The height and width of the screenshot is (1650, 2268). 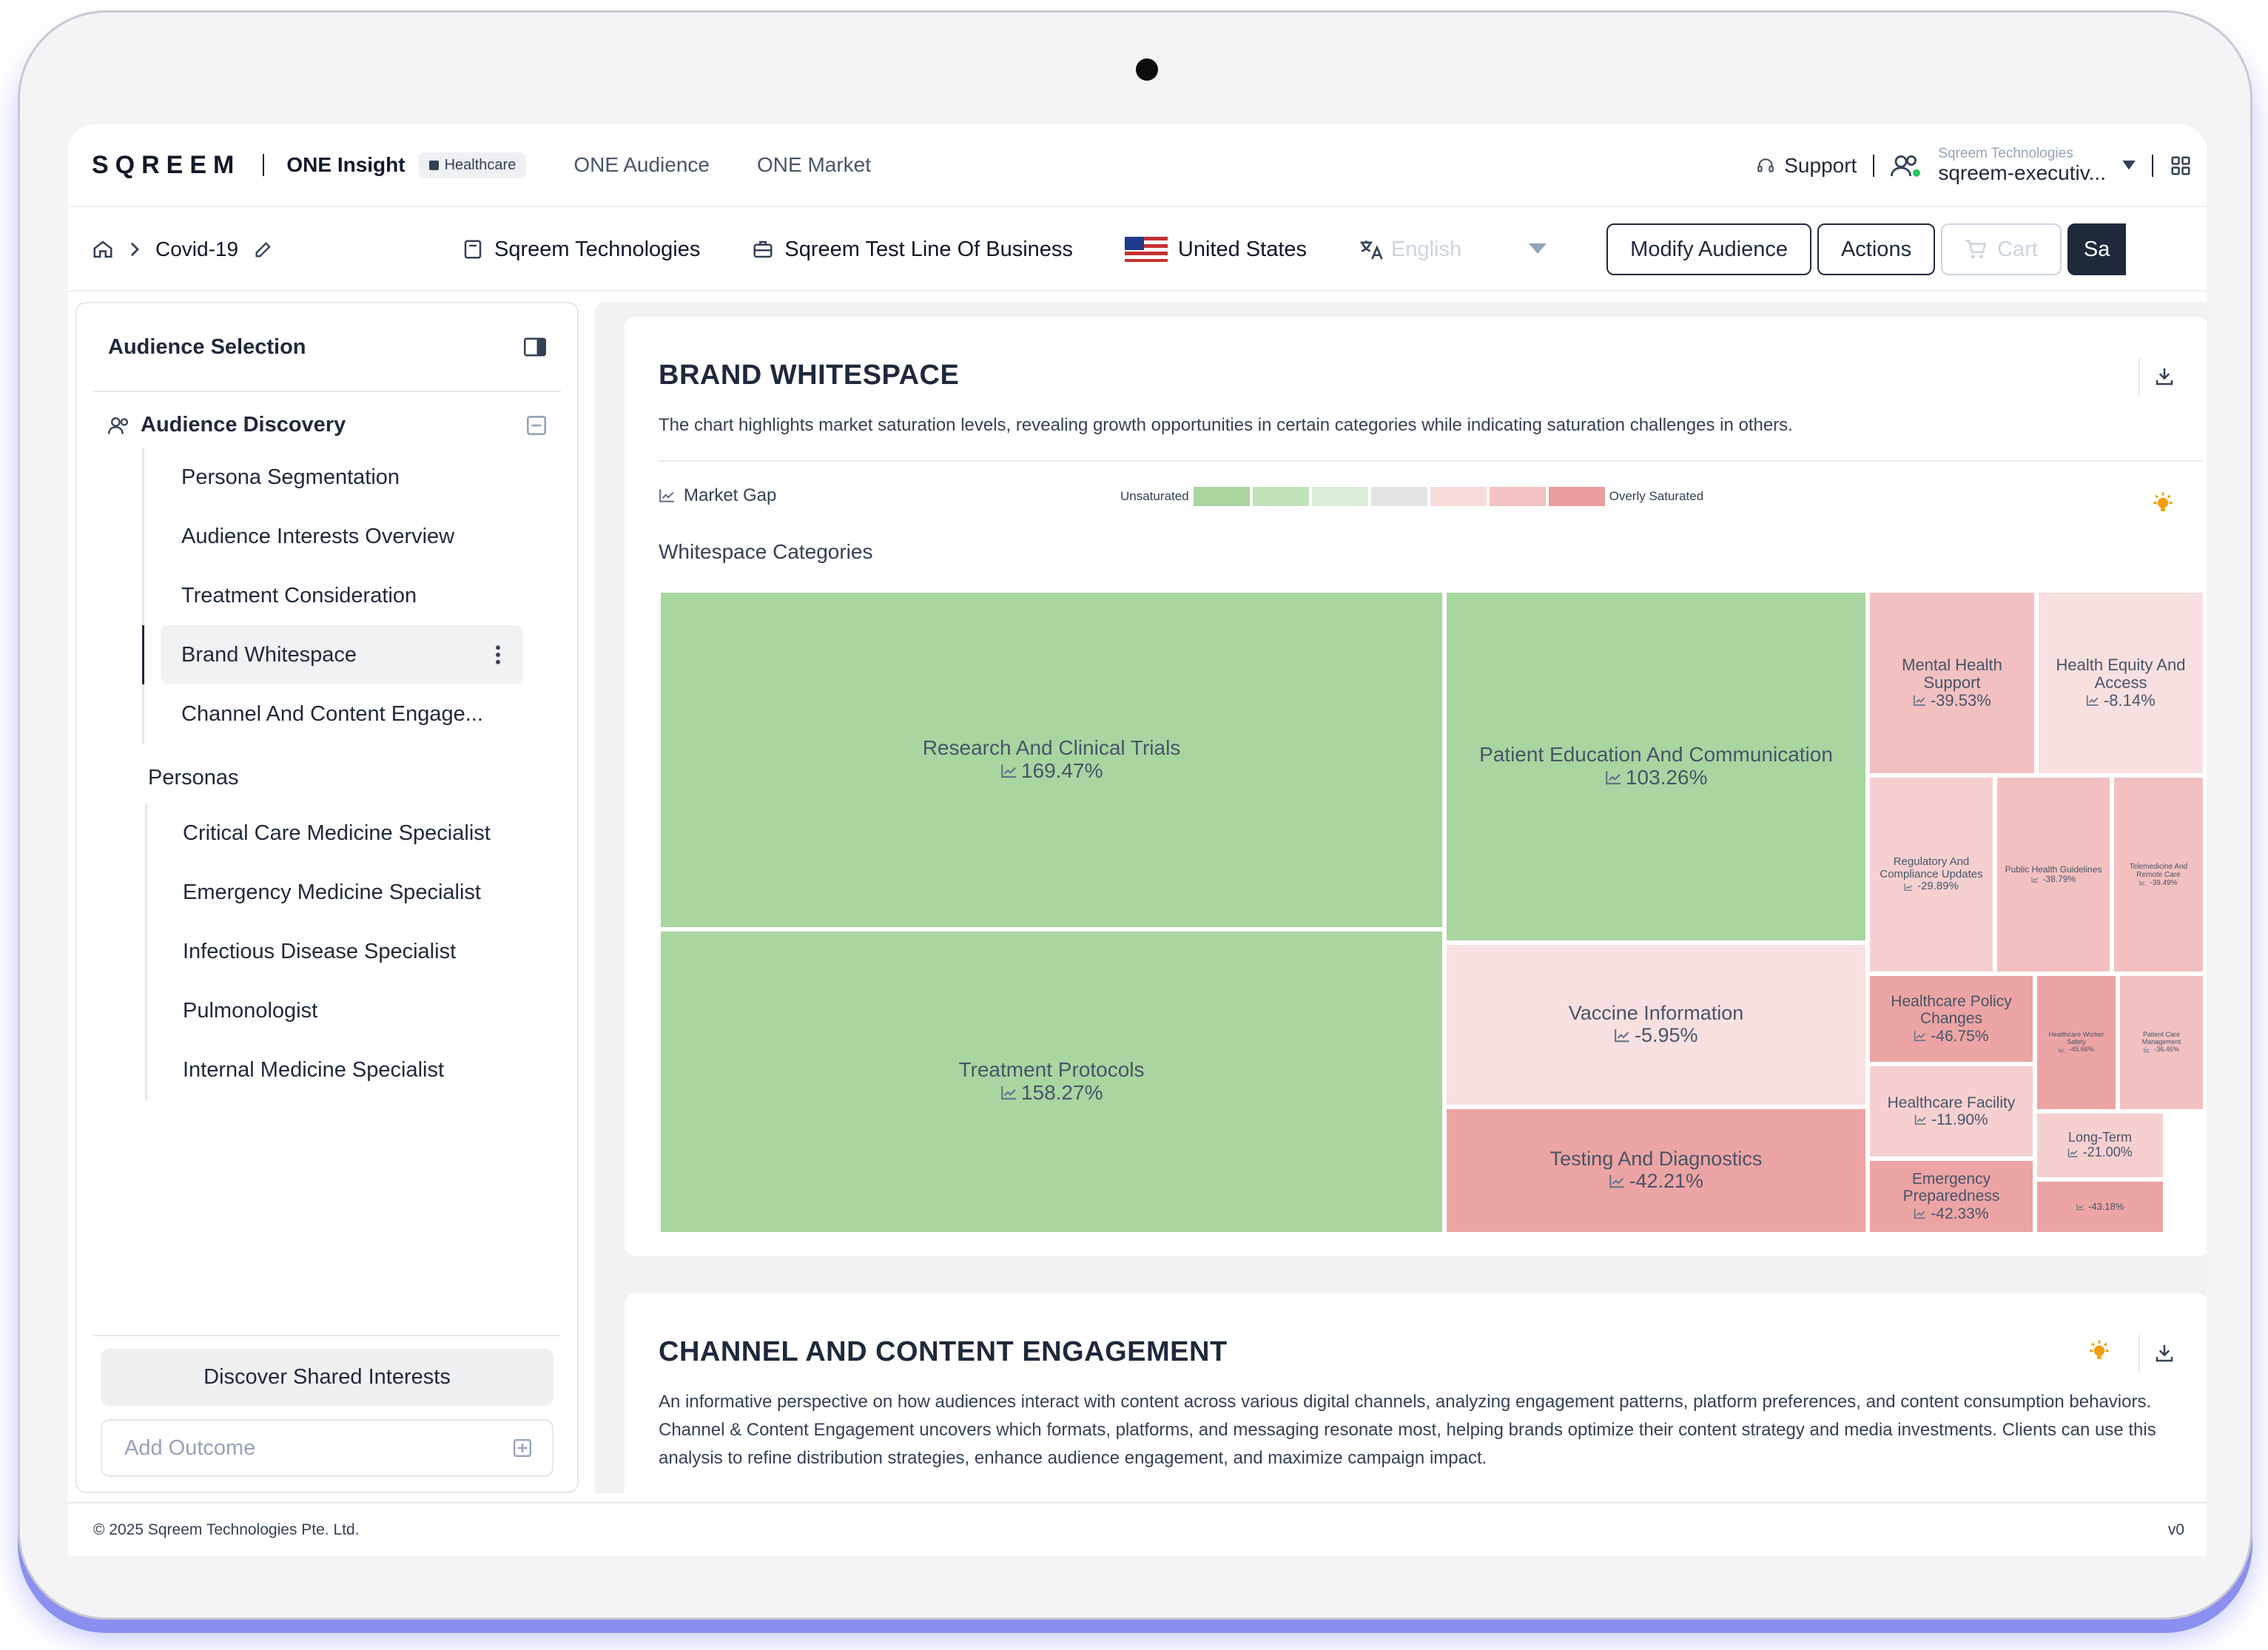 I want to click on add-outcome-field: Add Outcome, so click(x=327, y=1448).